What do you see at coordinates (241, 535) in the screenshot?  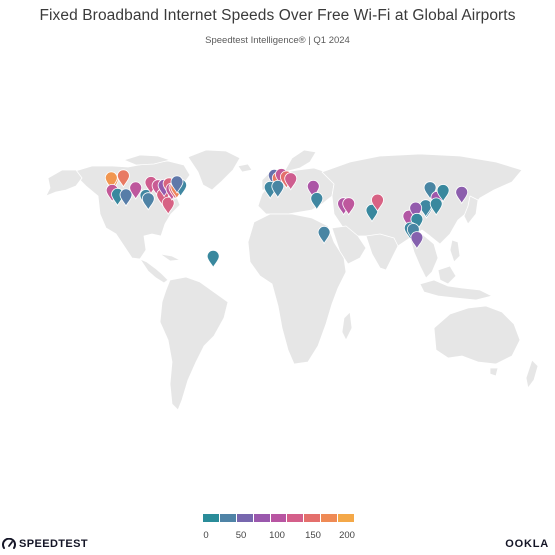 I see `legend-tick-label: 50` at bounding box center [241, 535].